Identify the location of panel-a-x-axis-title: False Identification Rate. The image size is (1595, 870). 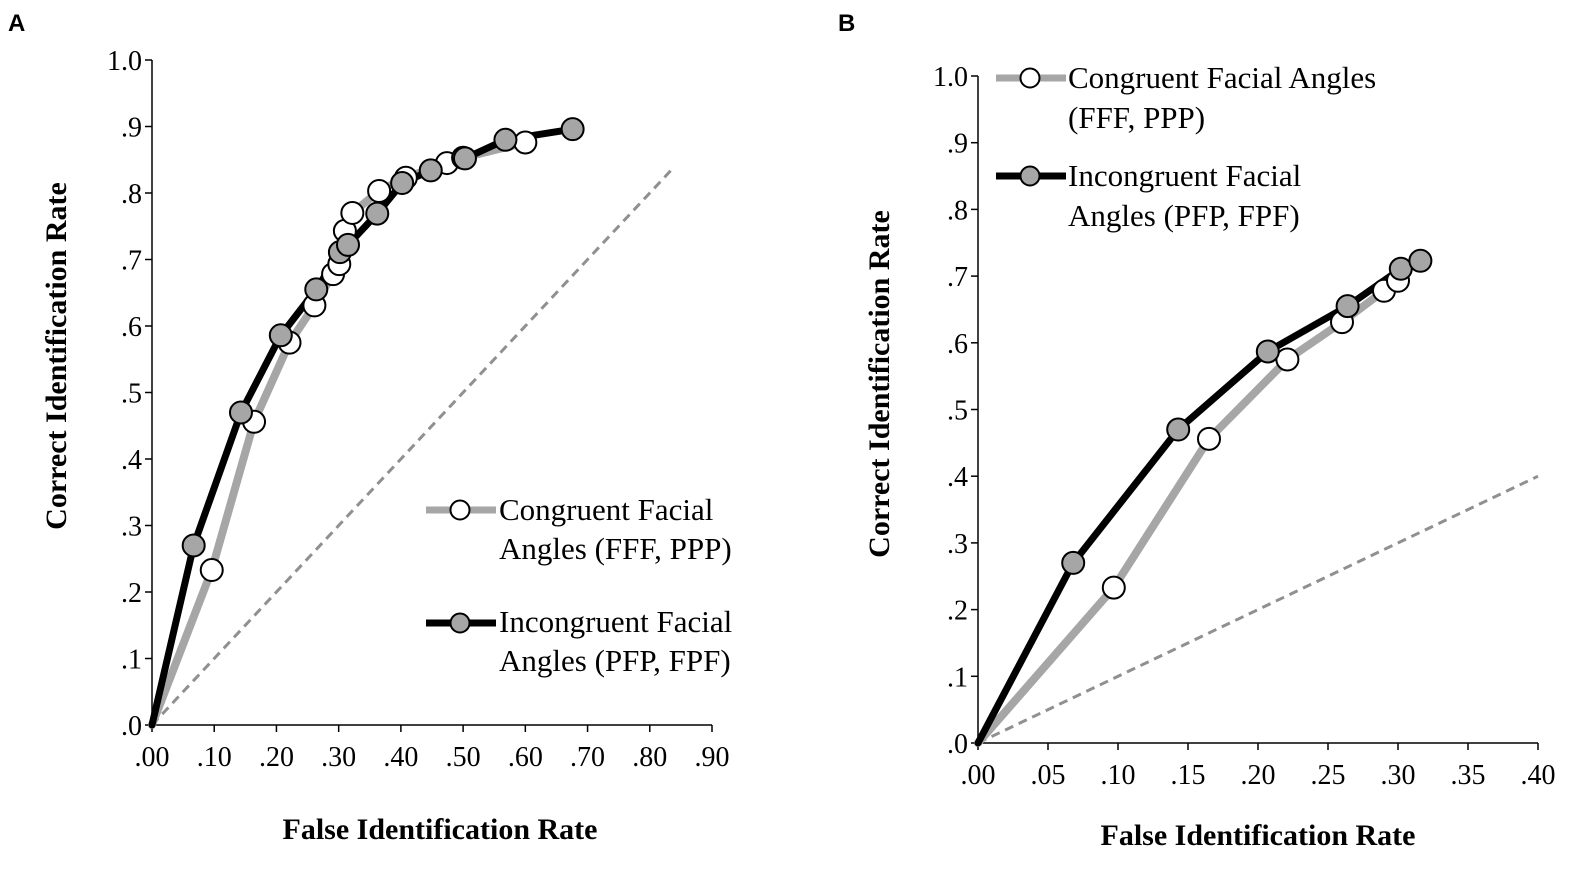
(440, 829).